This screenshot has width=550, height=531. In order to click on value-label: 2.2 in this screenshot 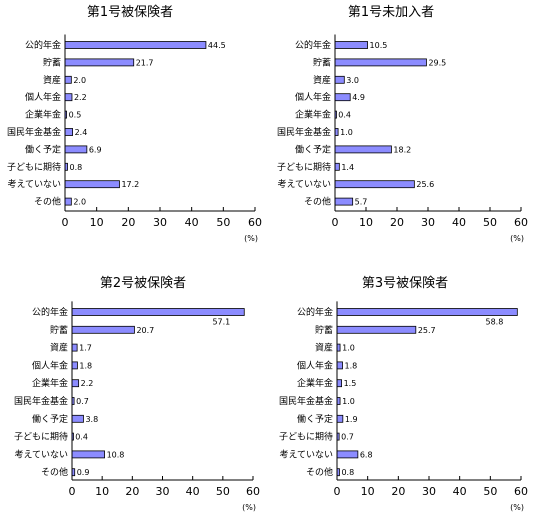, I will do `click(80, 97)`.